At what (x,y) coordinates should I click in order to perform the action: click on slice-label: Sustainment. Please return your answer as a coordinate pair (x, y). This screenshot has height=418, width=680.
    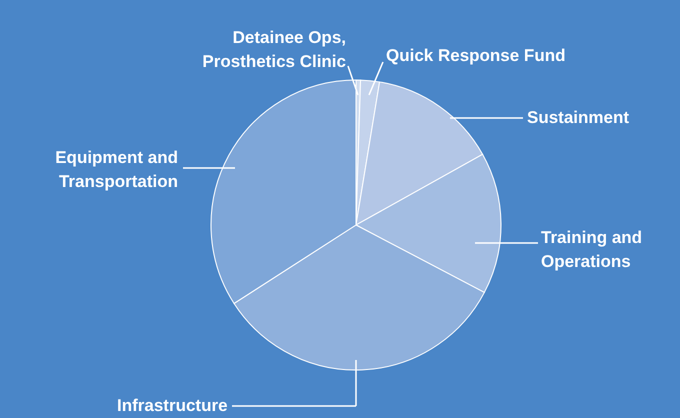
    Looking at the image, I should click on (578, 117).